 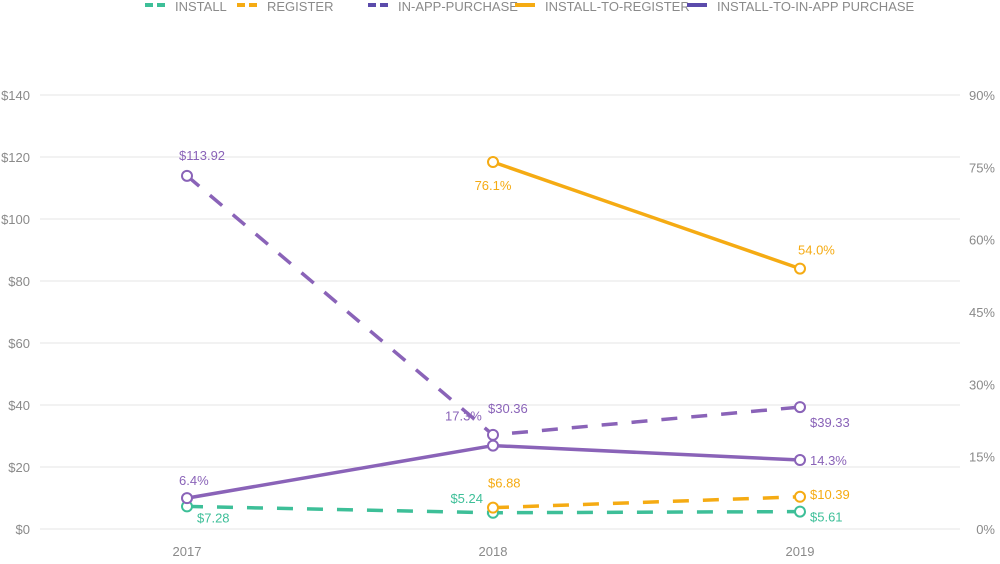 I want to click on data-label-install-to-in-app-purchase: 6.4%, so click(x=194, y=480).